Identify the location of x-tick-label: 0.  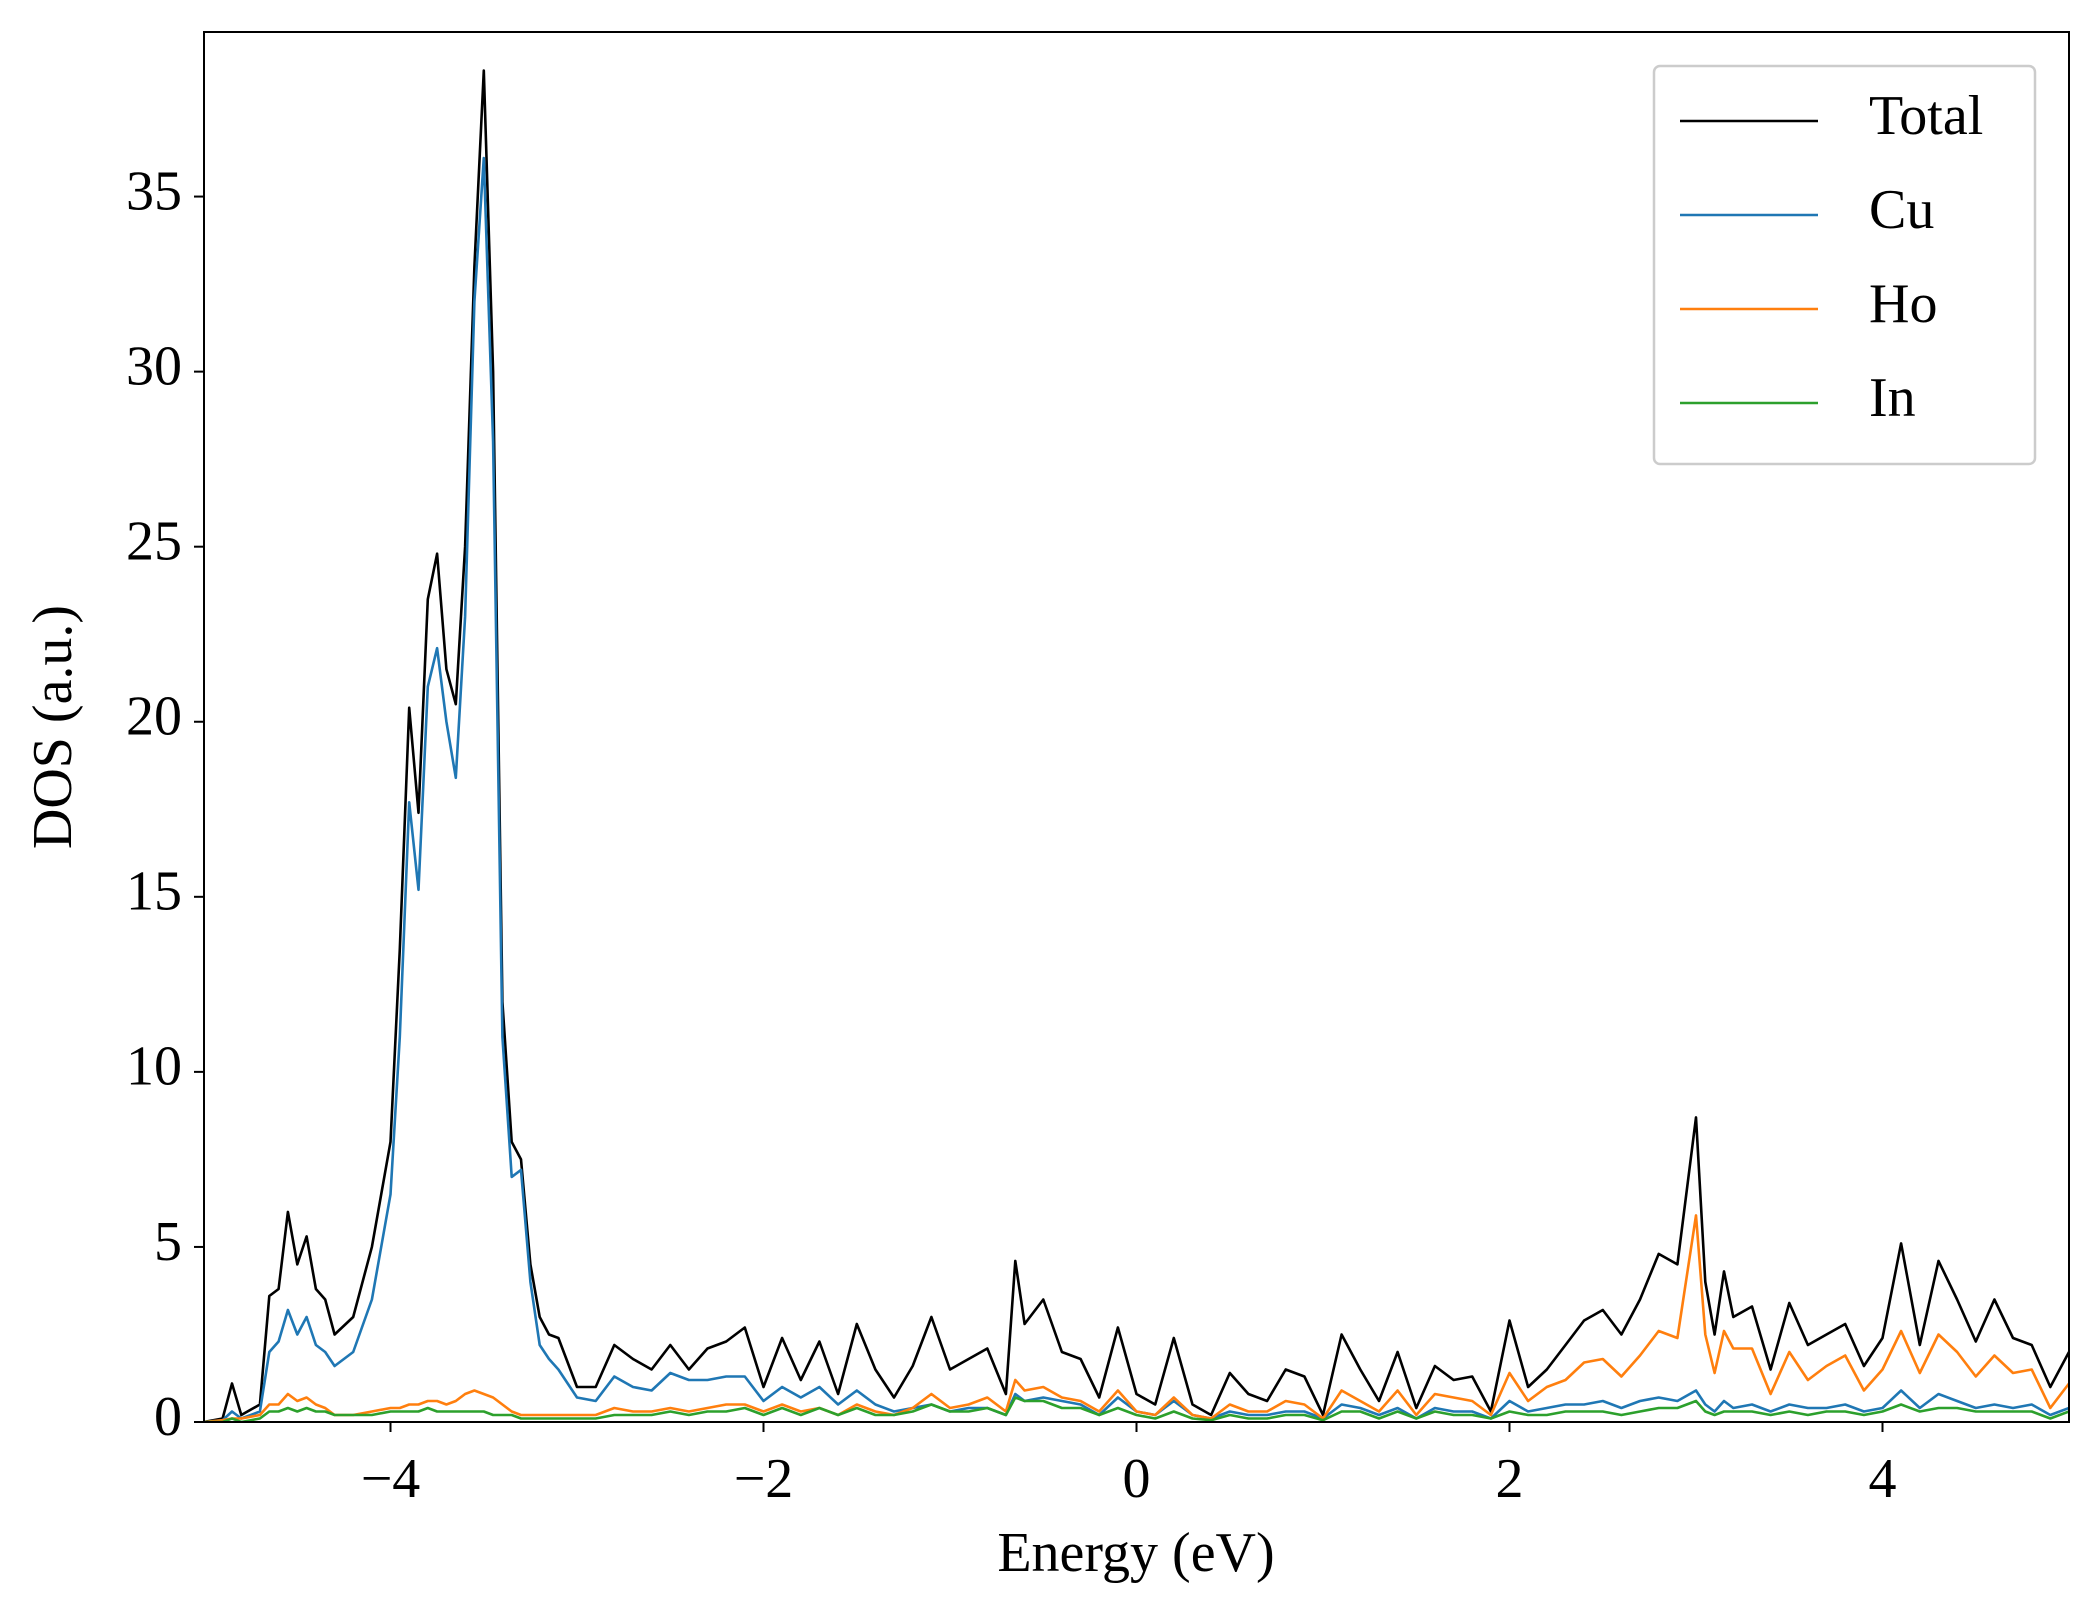
(1137, 1479).